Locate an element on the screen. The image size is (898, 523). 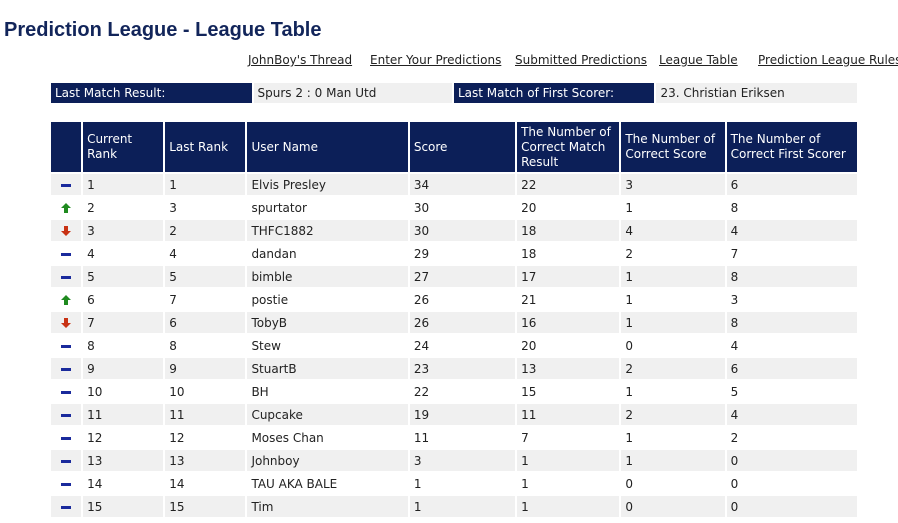
last-first-scorer-value: 23. Christian Eriksen is located at coordinates (756, 93).